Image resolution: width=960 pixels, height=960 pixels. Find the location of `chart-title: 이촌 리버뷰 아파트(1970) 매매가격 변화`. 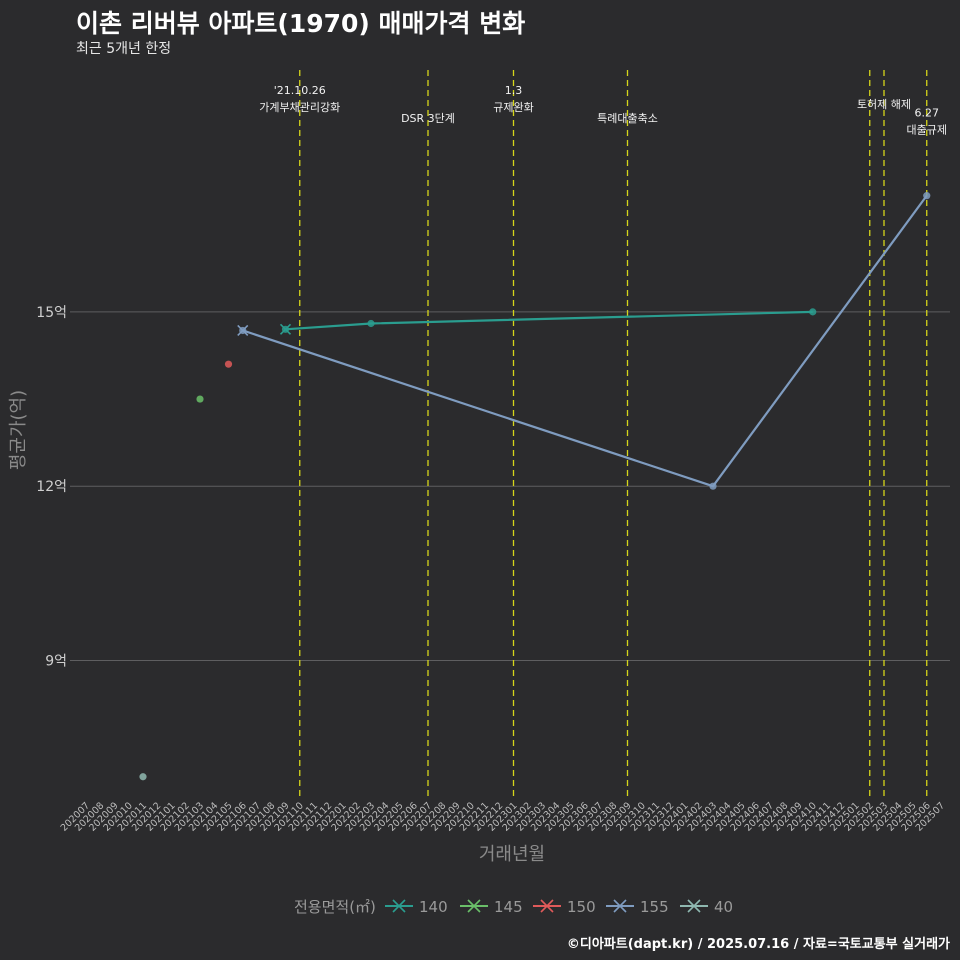

chart-title: 이촌 리버뷰 아파트(1970) 매매가격 변화 is located at coordinates (301, 23).